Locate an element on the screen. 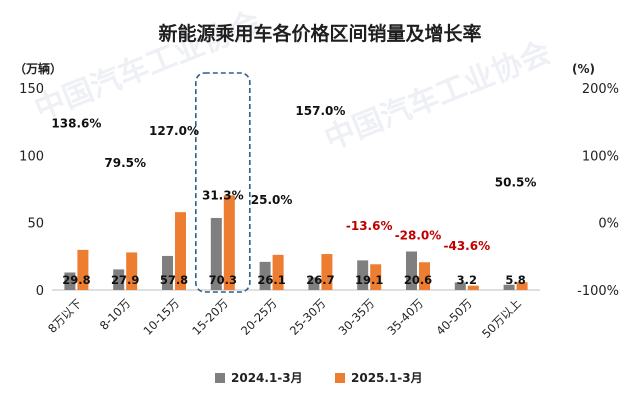  growth-rate-label: 25.0% is located at coordinates (272, 200).